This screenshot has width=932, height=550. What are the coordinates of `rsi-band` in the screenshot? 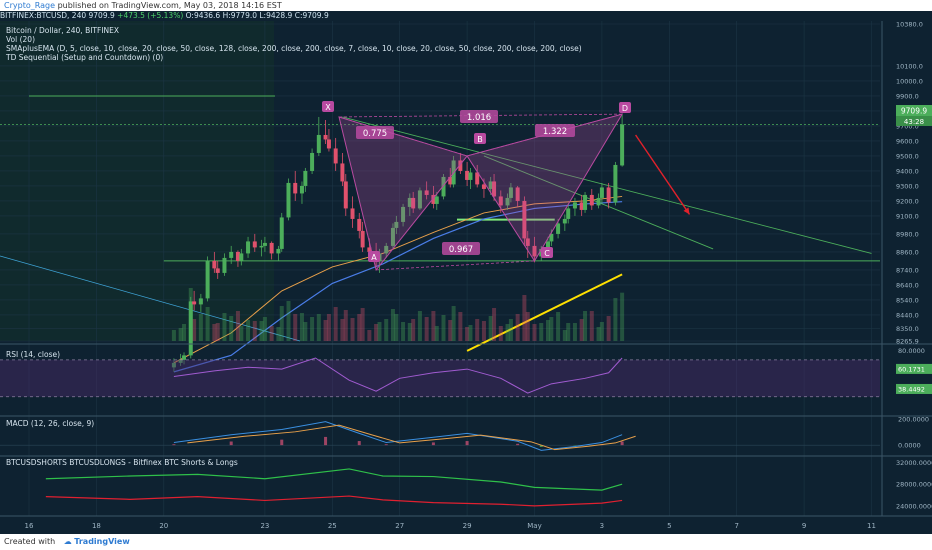 It's located at (440, 378).